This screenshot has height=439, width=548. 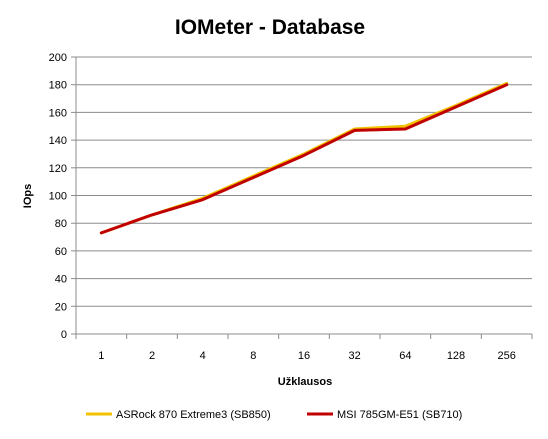 What do you see at coordinates (28, 196) in the screenshot?
I see `y-axis-label: IOps` at bounding box center [28, 196].